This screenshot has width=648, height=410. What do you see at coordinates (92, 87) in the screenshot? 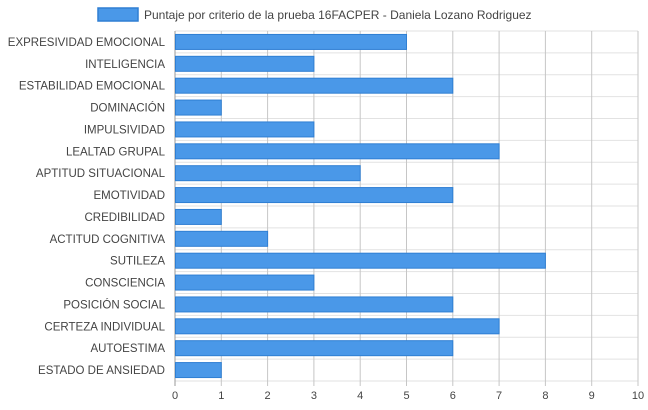
I see `category-label: ESTABILIDAD EMOCIONAL` at bounding box center [92, 87].